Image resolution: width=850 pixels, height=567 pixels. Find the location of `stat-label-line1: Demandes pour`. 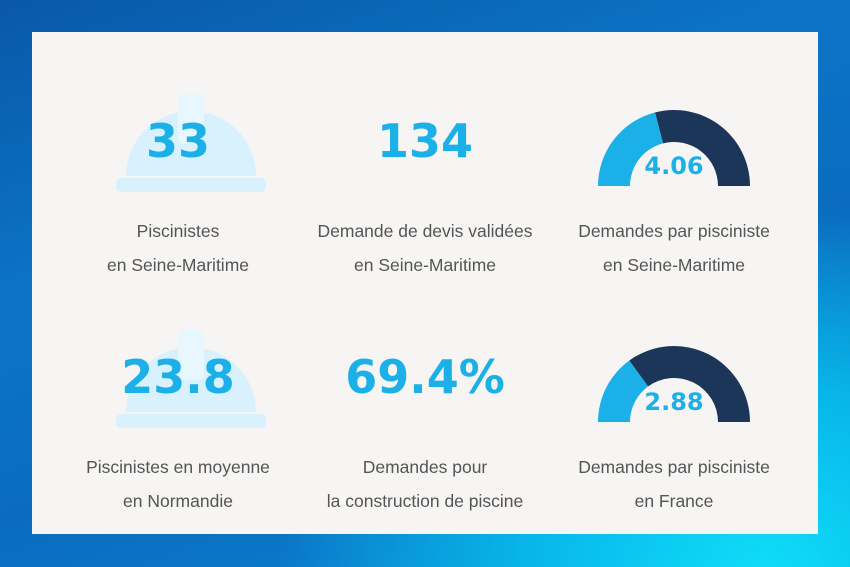

stat-label-line1: Demandes pour is located at coordinates (425, 467).